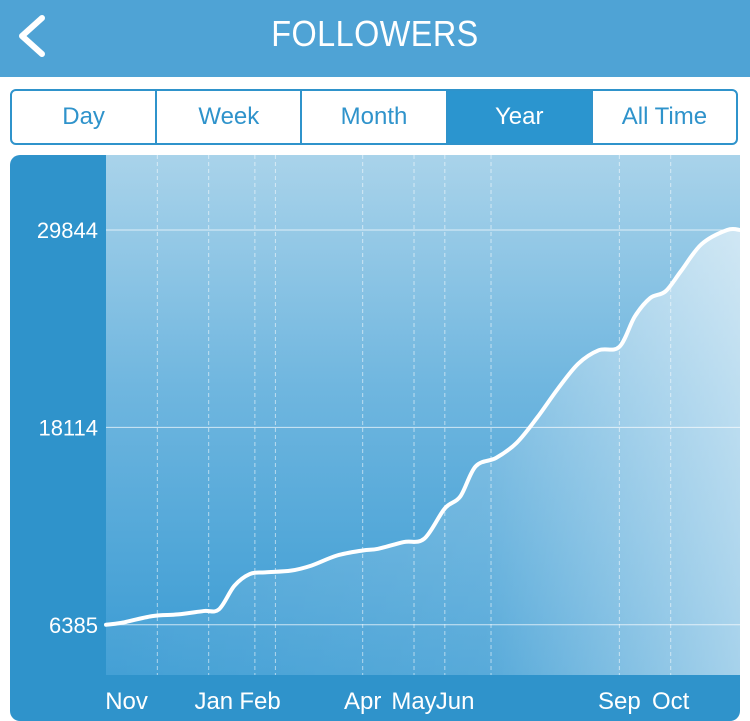  I want to click on x-tick-label: Nov, so click(126, 701).